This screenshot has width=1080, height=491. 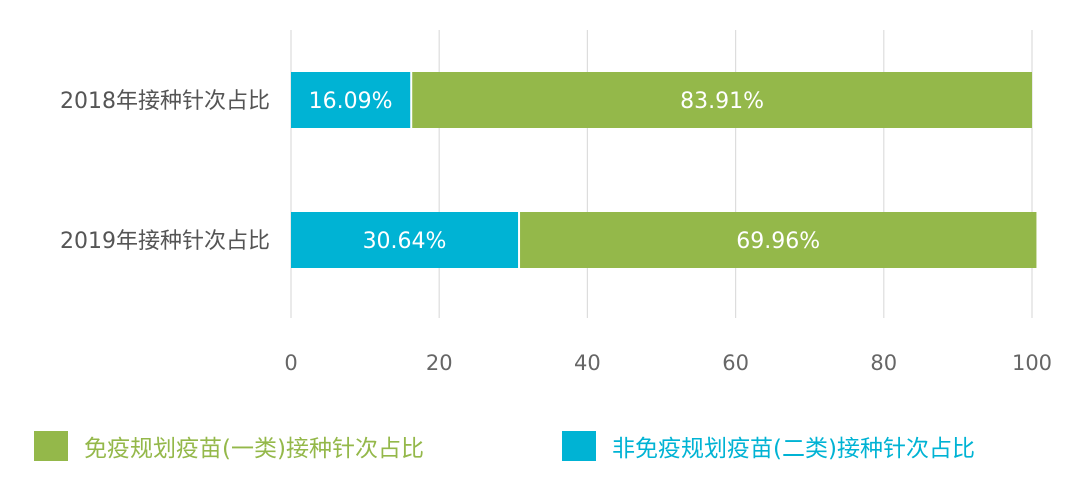 I want to click on legend-item-class1: 免疫规划疫苗(一类)接种针次占比, so click(x=229, y=446).